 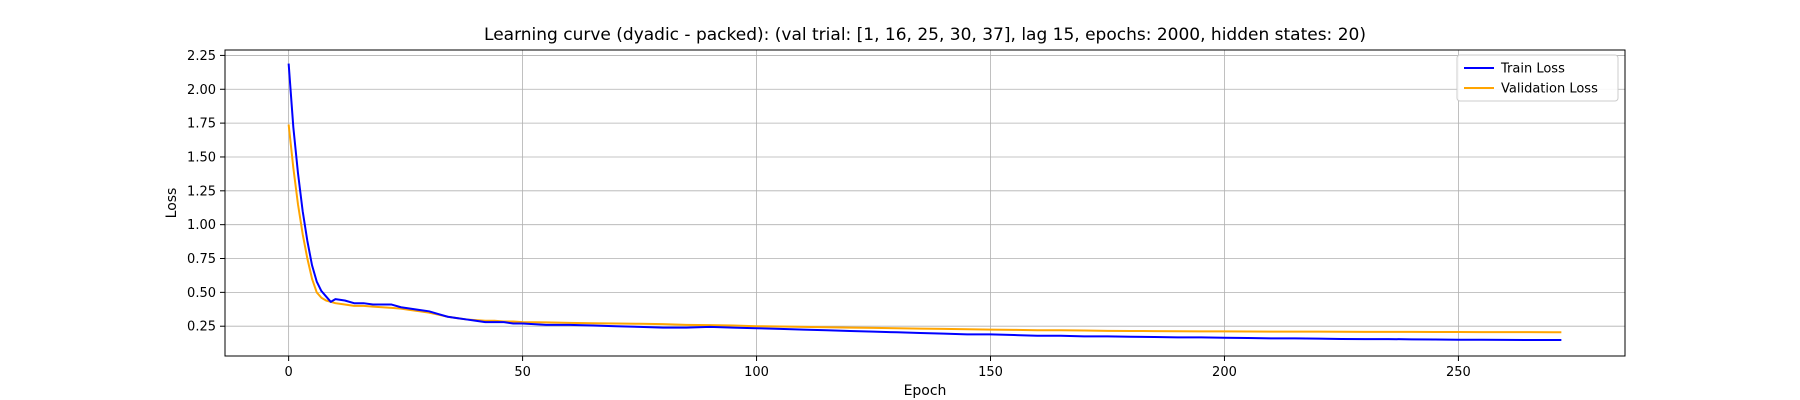 I want to click on y-tick-label: 1.00, so click(x=201, y=225).